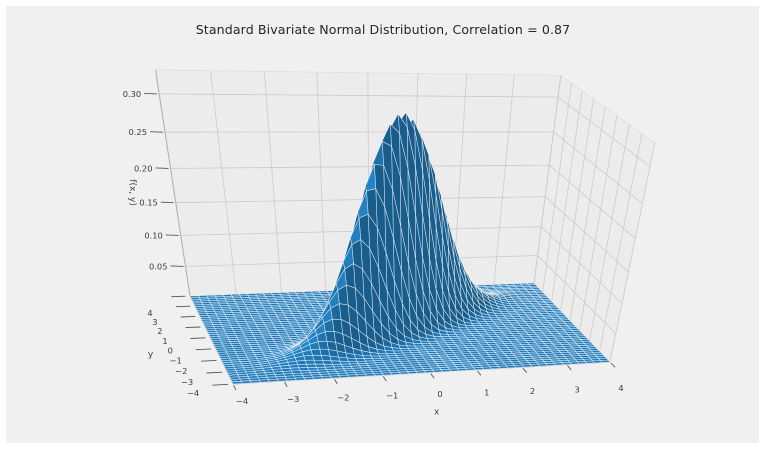 The height and width of the screenshot is (449, 766). Describe the element at coordinates (132, 192) in the screenshot. I see `svg-text: f(x, y)` at that location.